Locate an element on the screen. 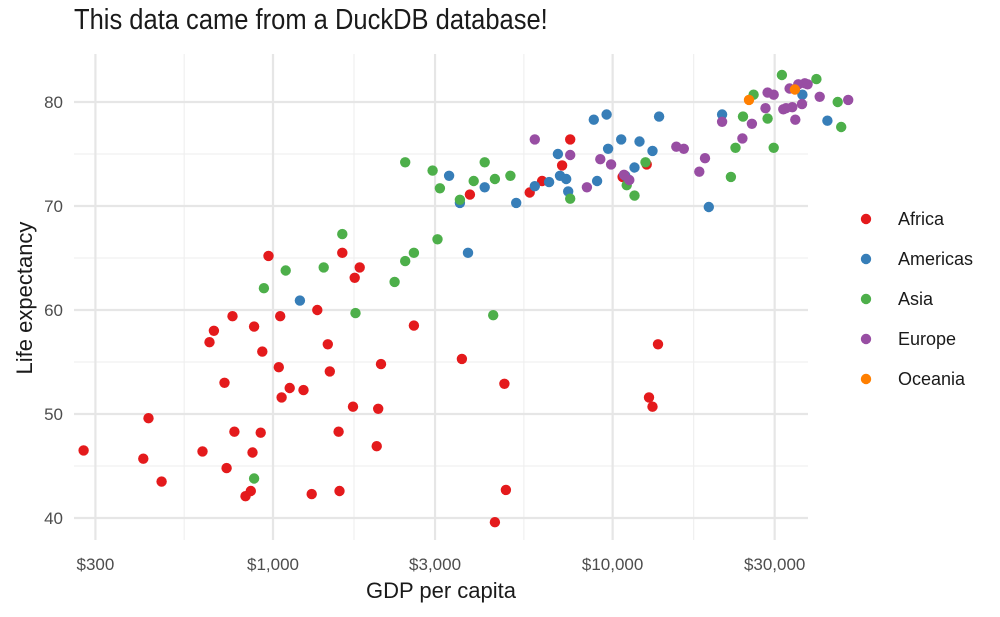 This screenshot has width=1000, height=617. legend-label: Oceania is located at coordinates (932, 379).